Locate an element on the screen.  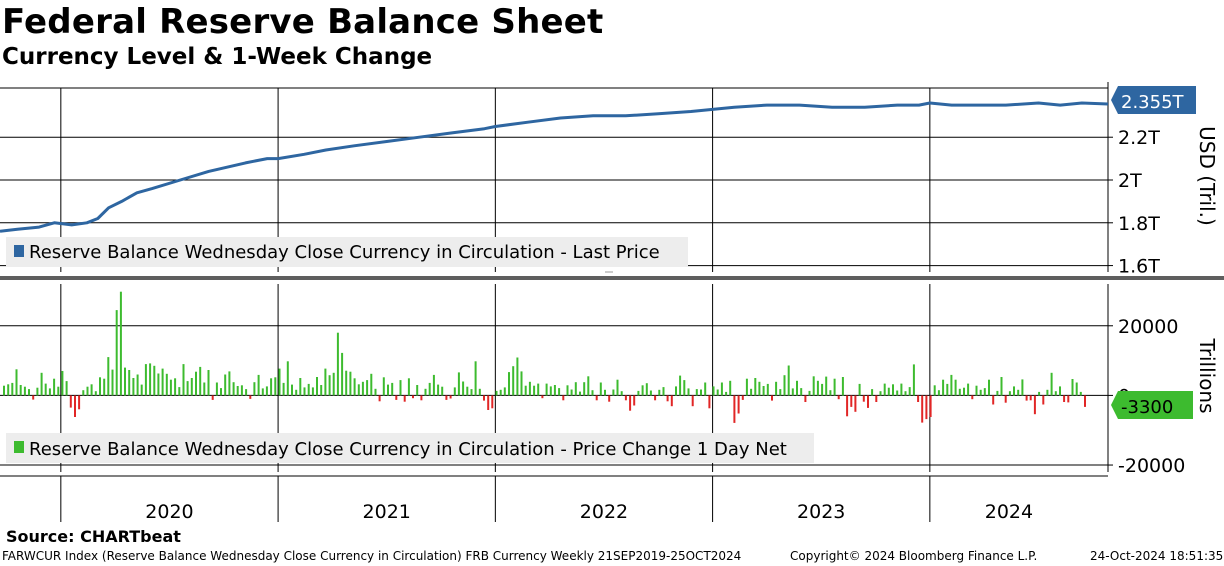
bottom-y-tick-label: -20000 is located at coordinates (1151, 466).